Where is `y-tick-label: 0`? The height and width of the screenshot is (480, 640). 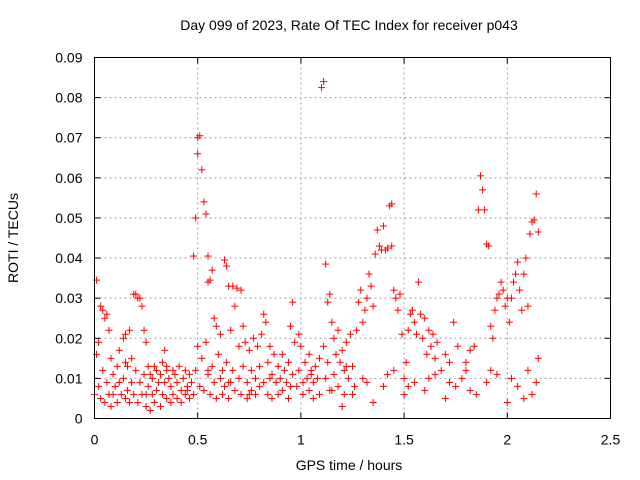 y-tick-label: 0 is located at coordinates (79, 419).